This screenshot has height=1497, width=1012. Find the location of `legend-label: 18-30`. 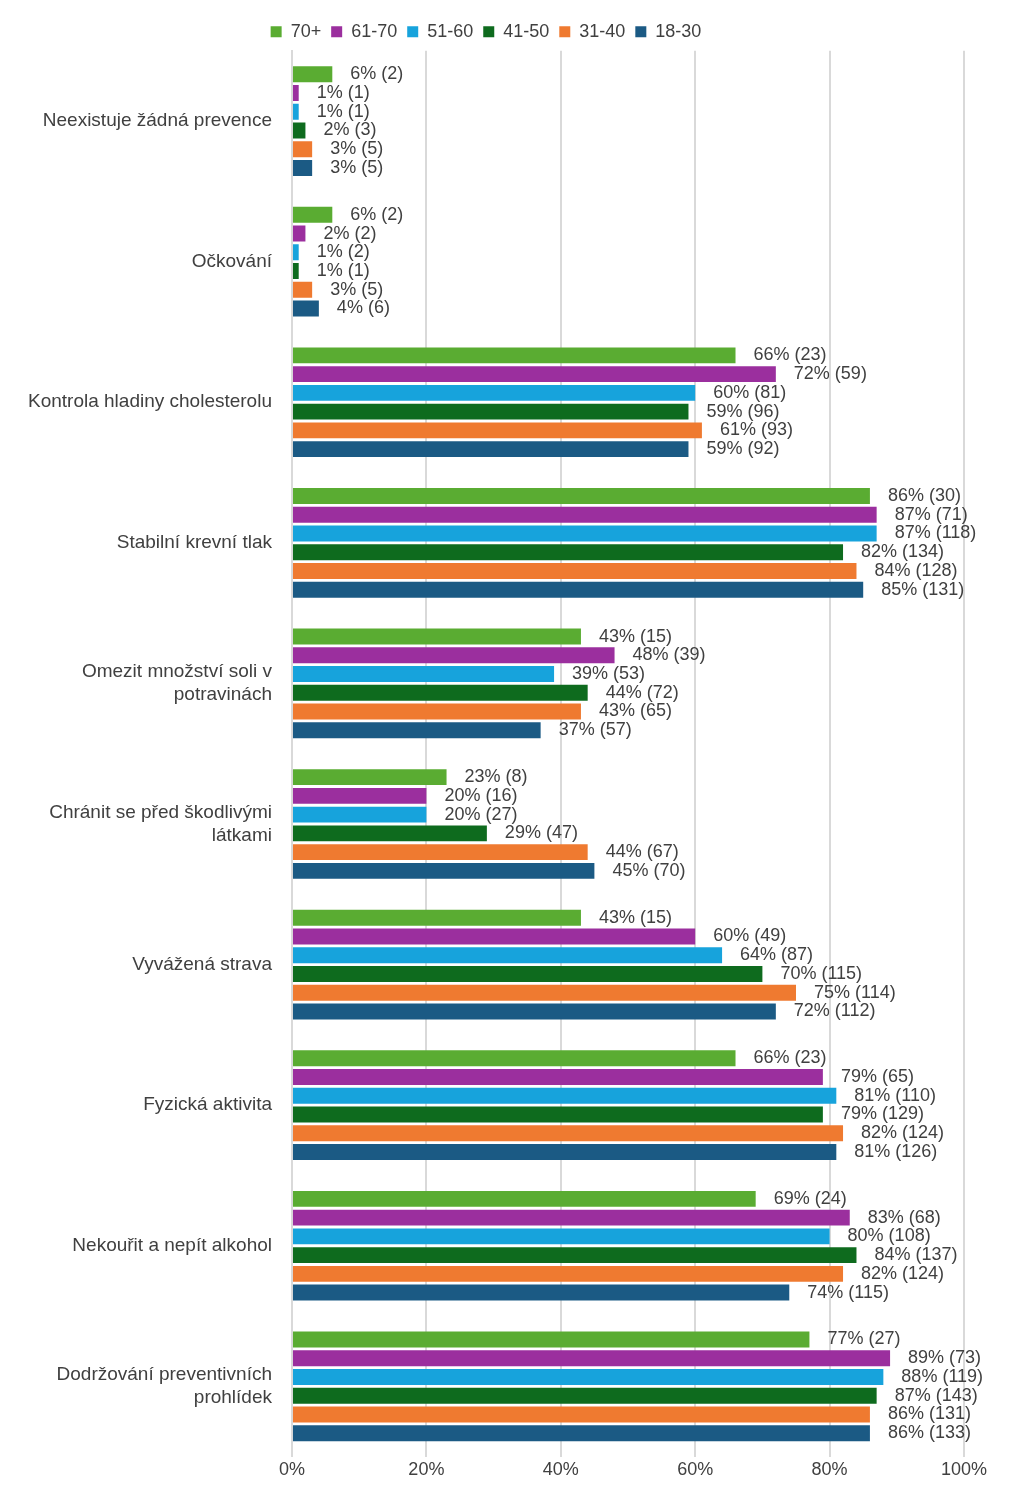

legend-label: 18-30 is located at coordinates (678, 30).